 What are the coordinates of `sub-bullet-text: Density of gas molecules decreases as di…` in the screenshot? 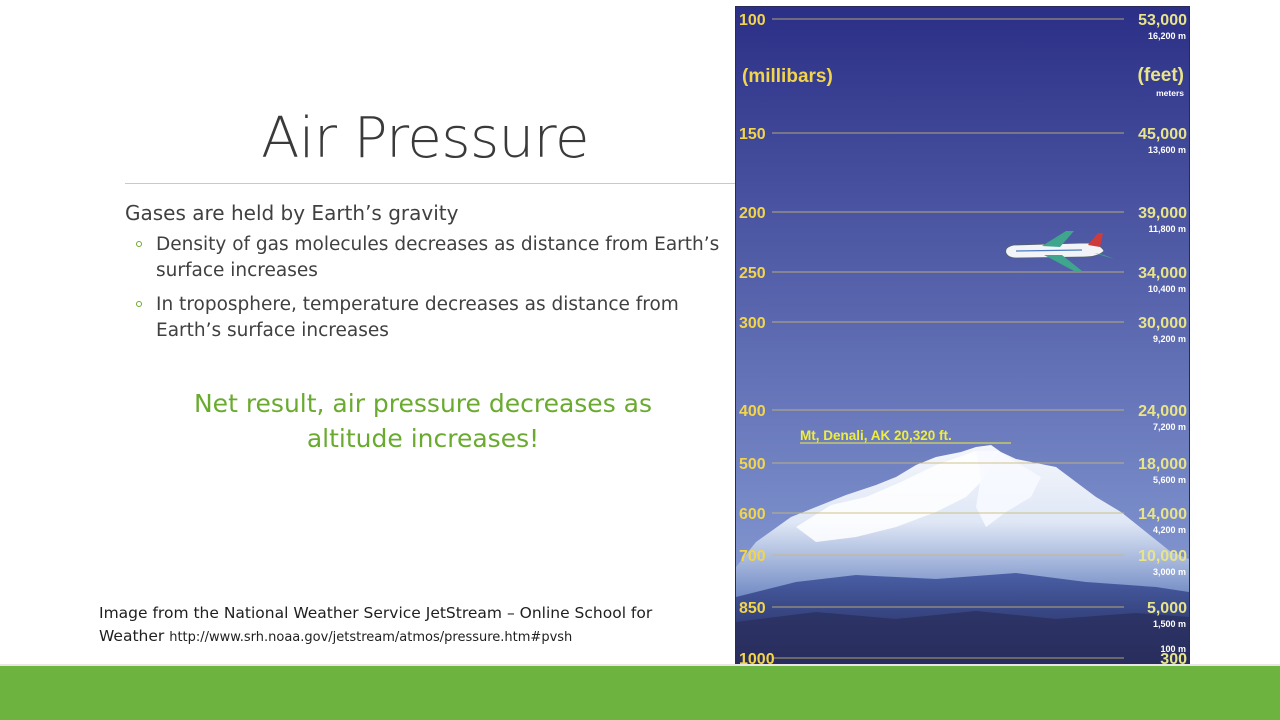 It's located at (438, 257).